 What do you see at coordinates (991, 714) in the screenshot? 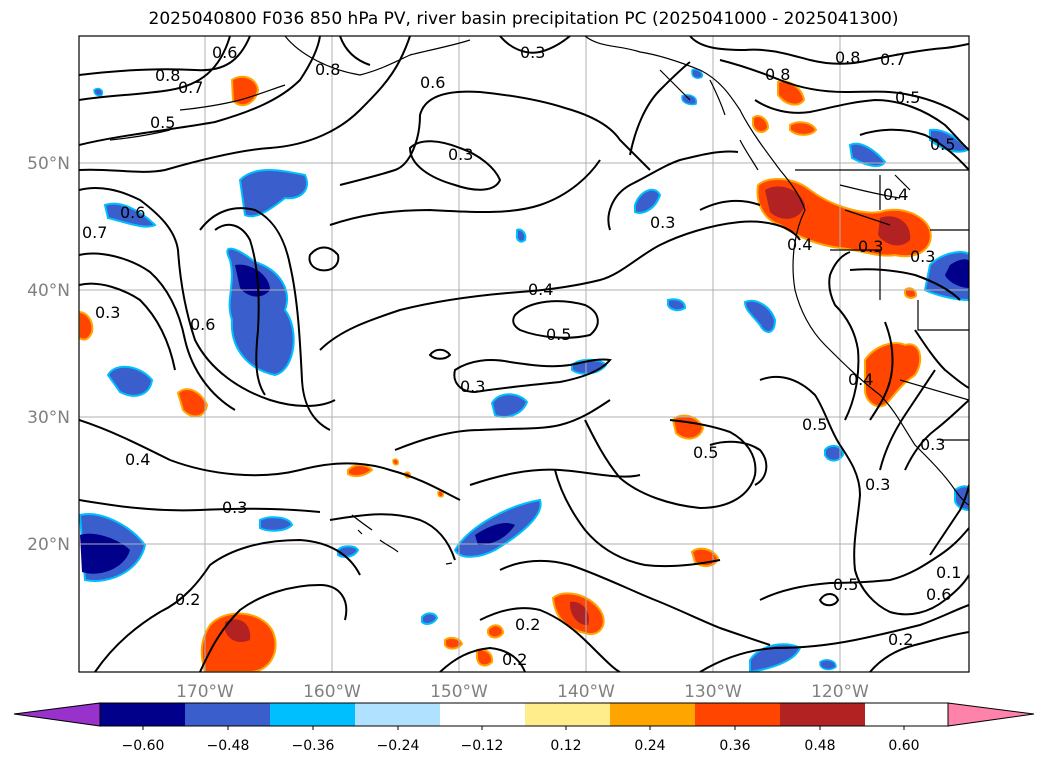
I see `colorbar-extend-high` at bounding box center [991, 714].